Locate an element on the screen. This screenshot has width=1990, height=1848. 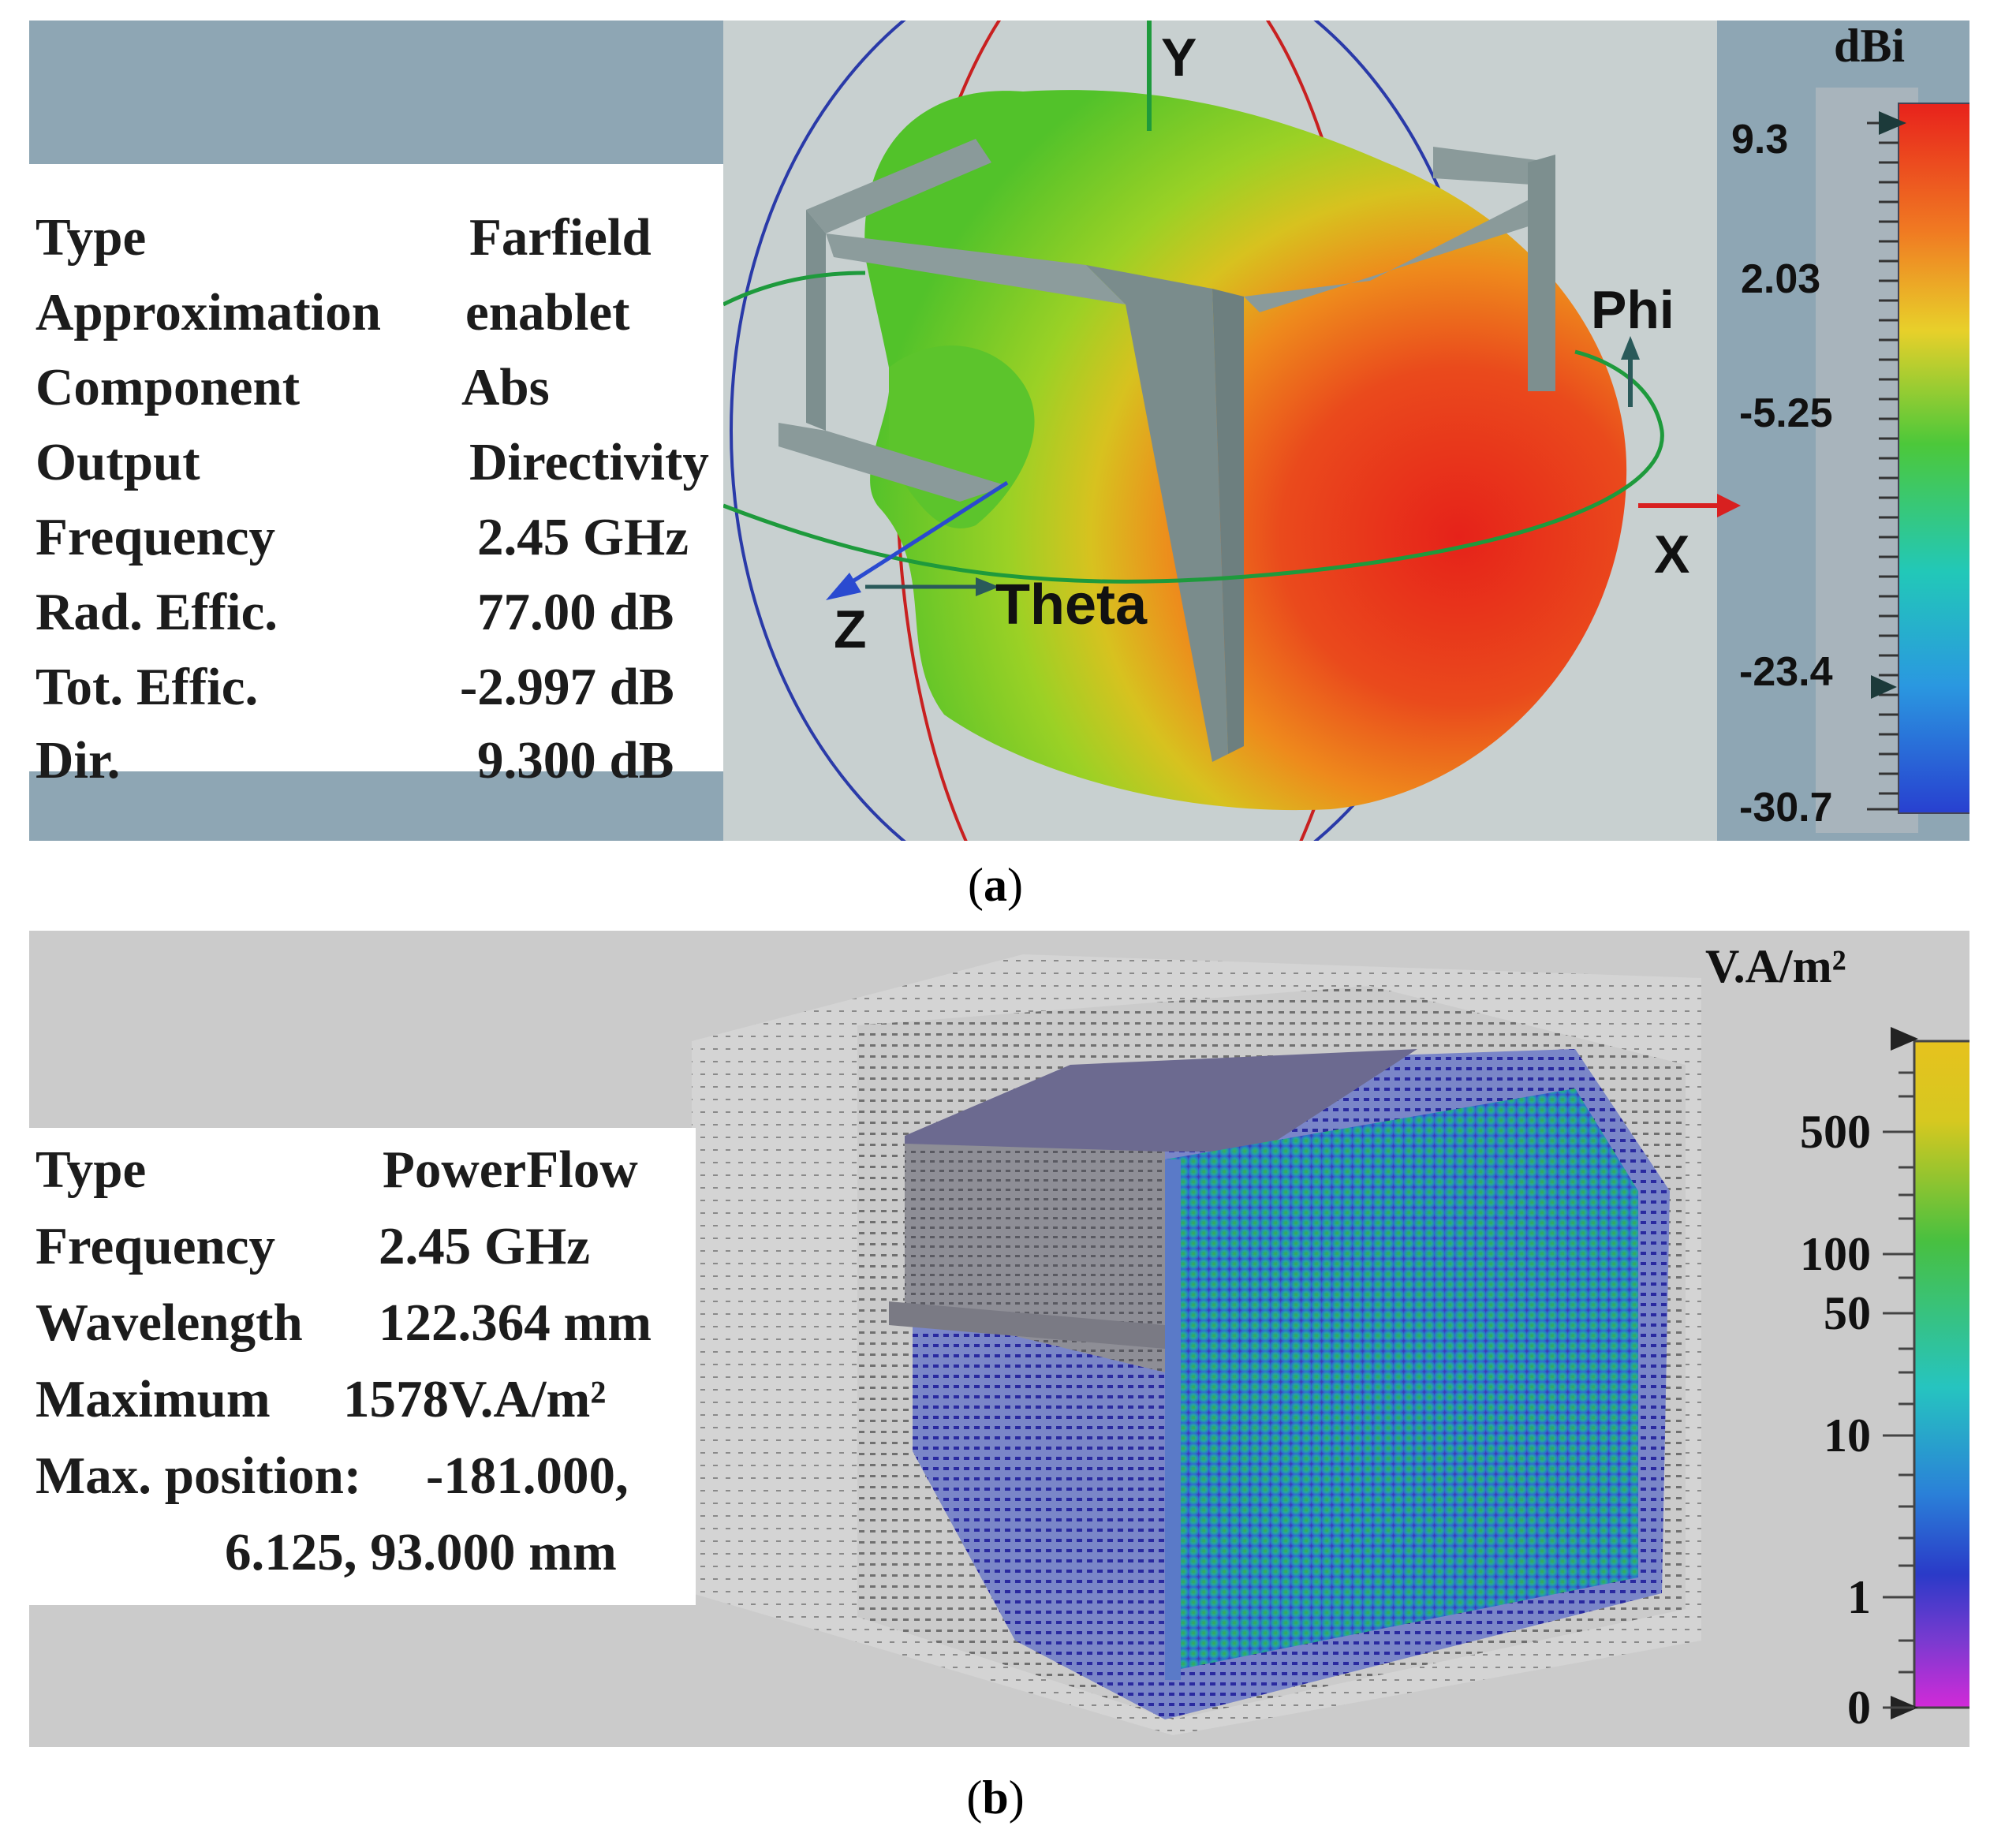
antenna-center-edge is located at coordinates (1228, 521).